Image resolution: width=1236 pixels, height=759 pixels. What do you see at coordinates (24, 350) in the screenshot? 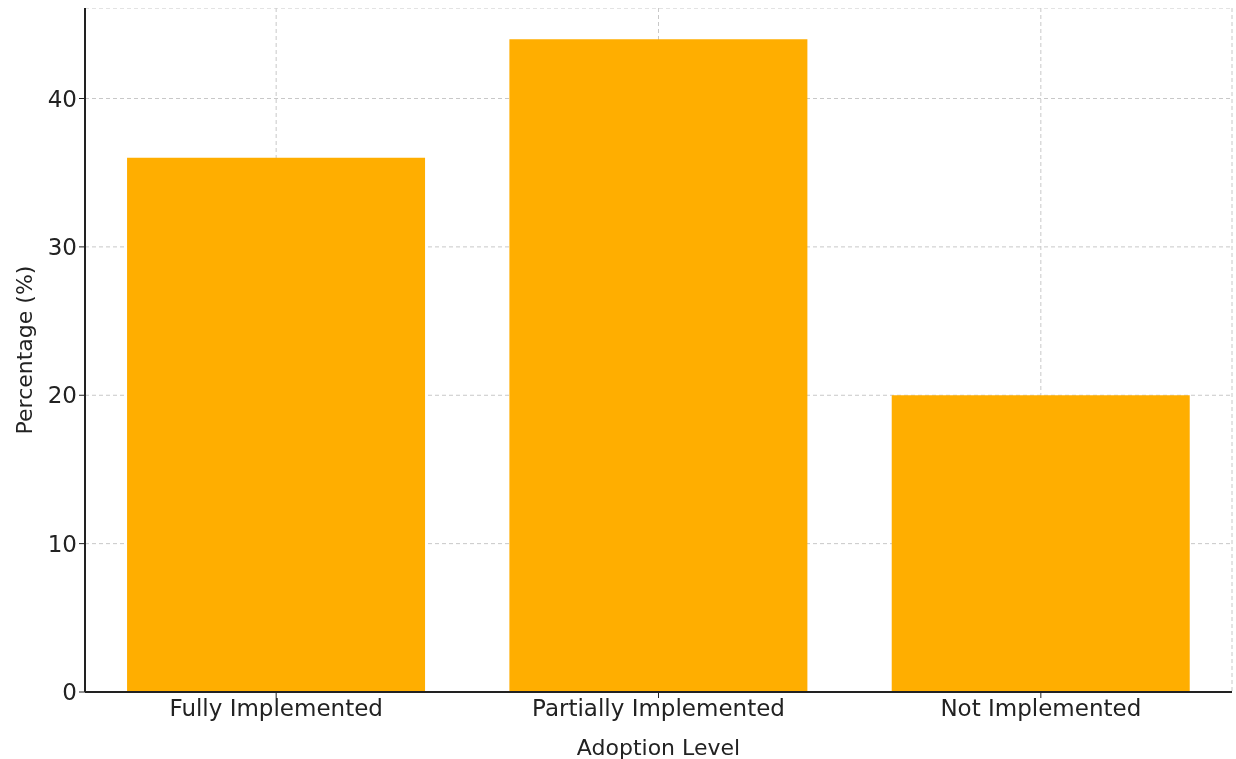
I see `y-axis-title: Percentage (%)` at bounding box center [24, 350].